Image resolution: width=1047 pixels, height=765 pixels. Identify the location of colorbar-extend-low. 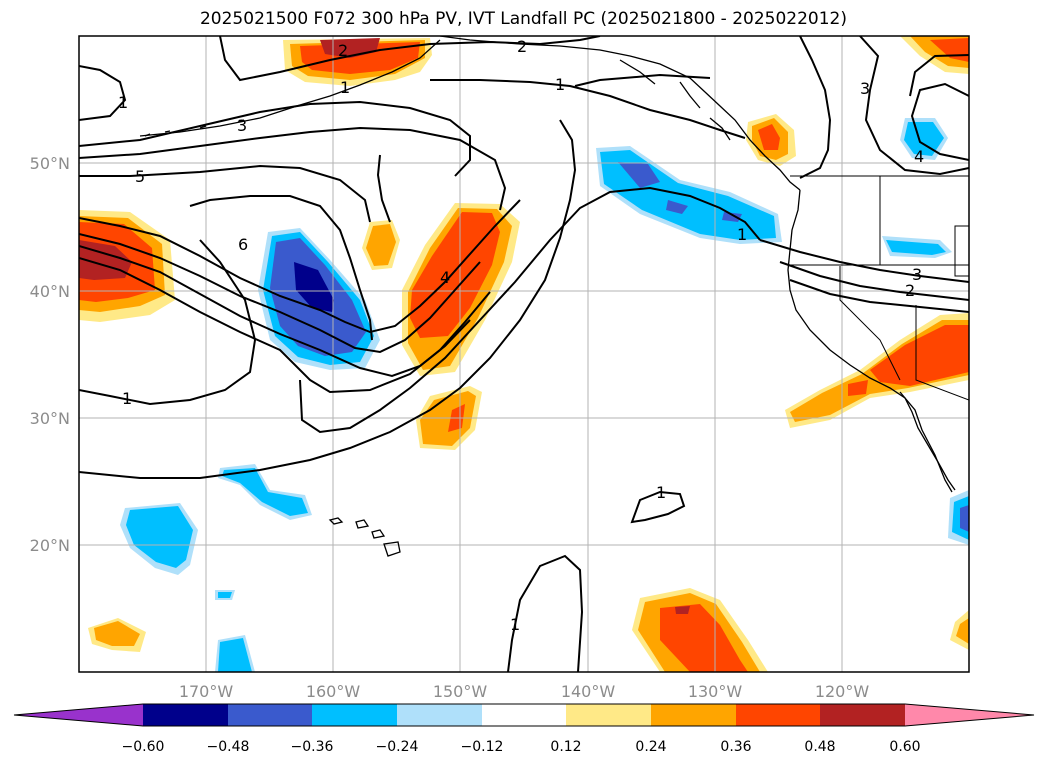
(78, 715).